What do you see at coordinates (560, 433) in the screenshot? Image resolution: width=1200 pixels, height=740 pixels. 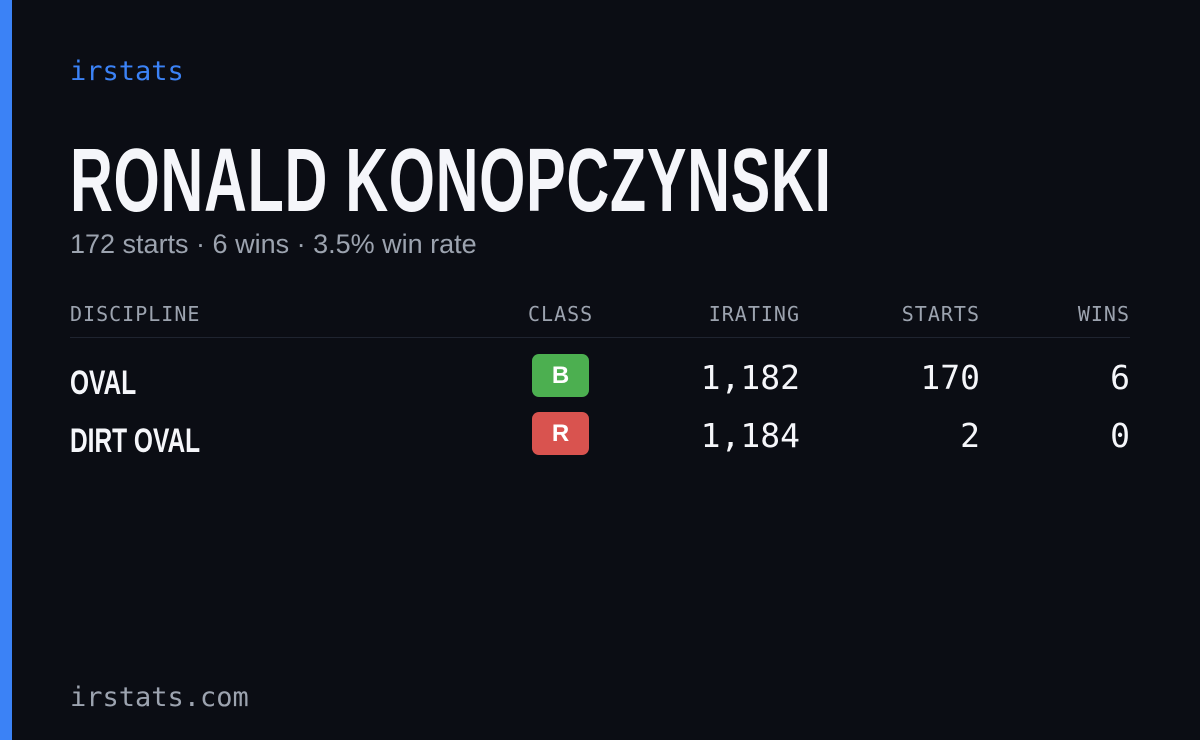 I see `class-badge: R` at bounding box center [560, 433].